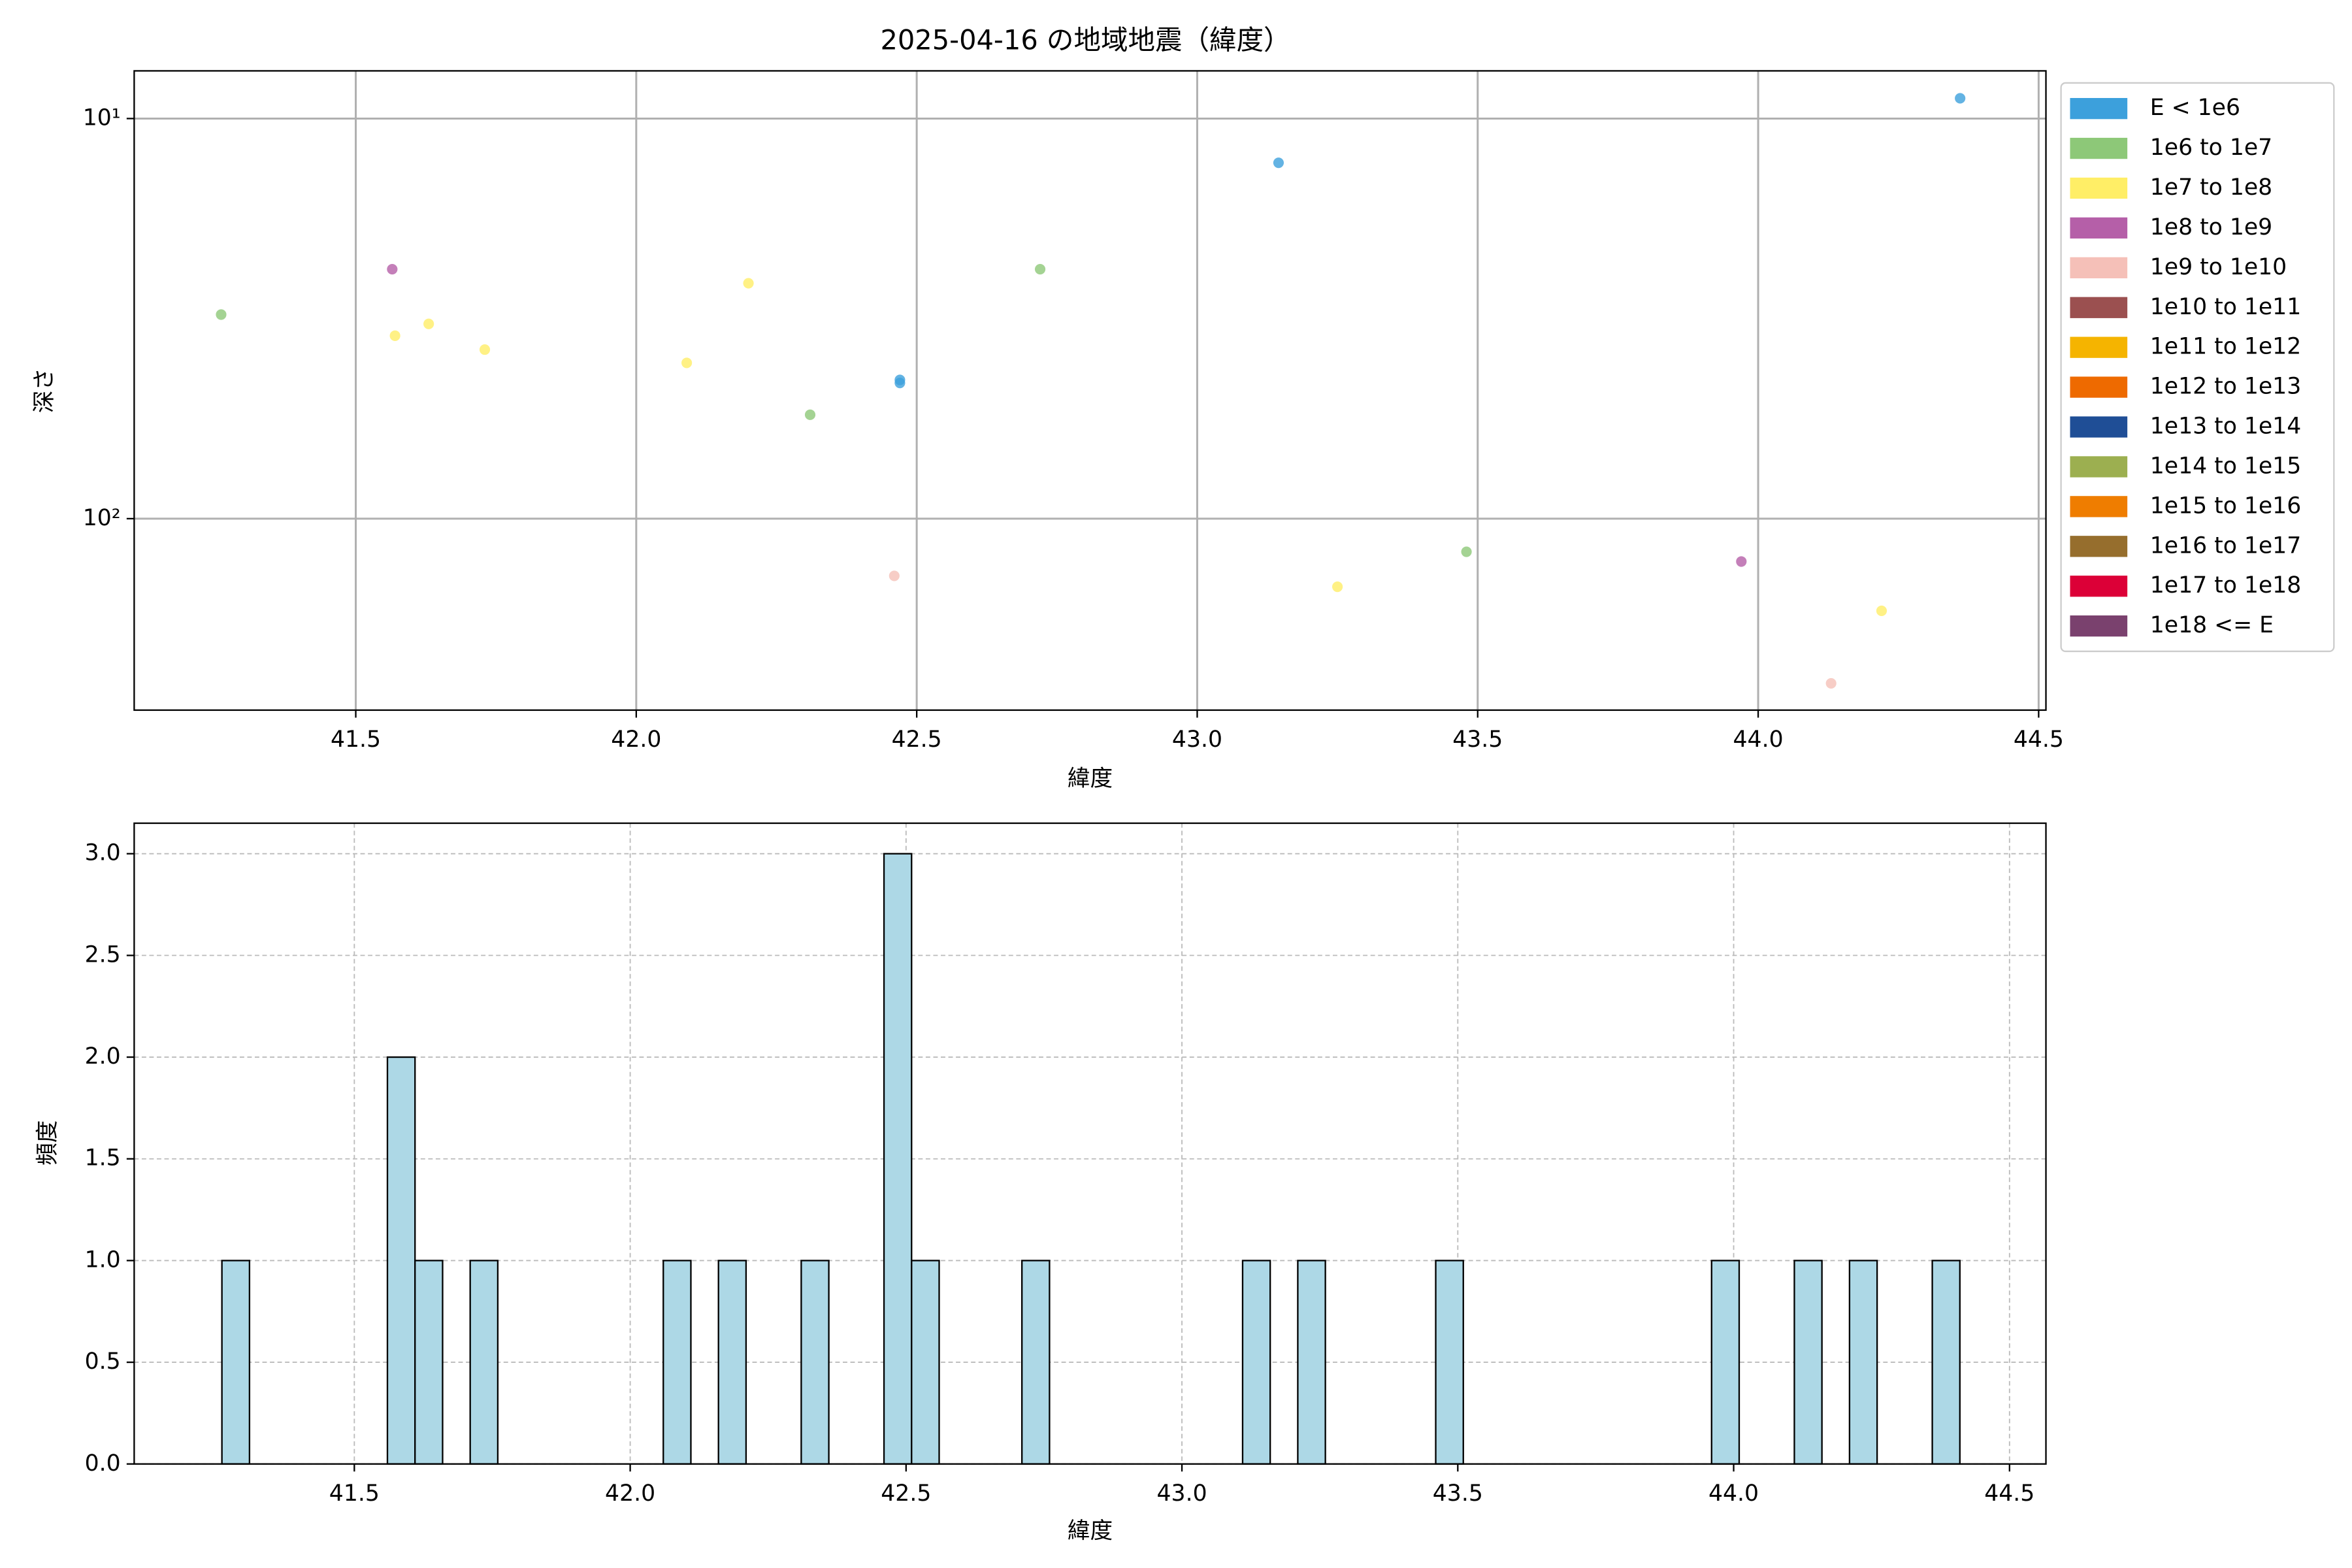 Image resolution: width=2352 pixels, height=1568 pixels. Describe the element at coordinates (2212, 625) in the screenshot. I see `legend-label: 1e18 <= E` at that location.